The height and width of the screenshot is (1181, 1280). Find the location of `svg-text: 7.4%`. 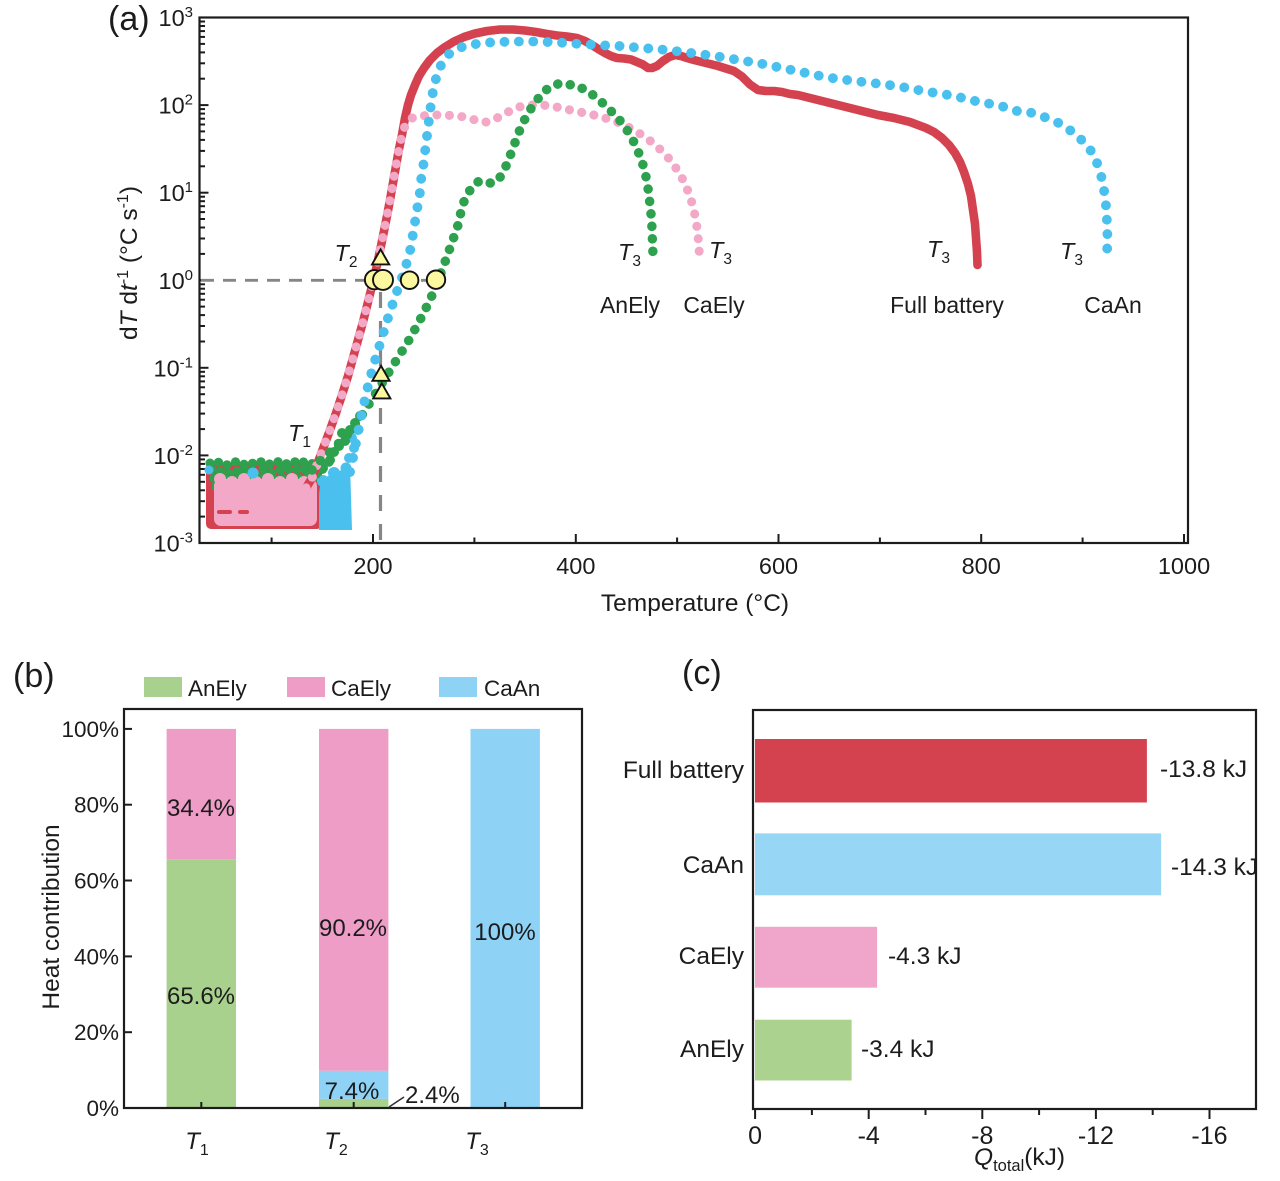

svg-text: 7.4% is located at coordinates (352, 1091).